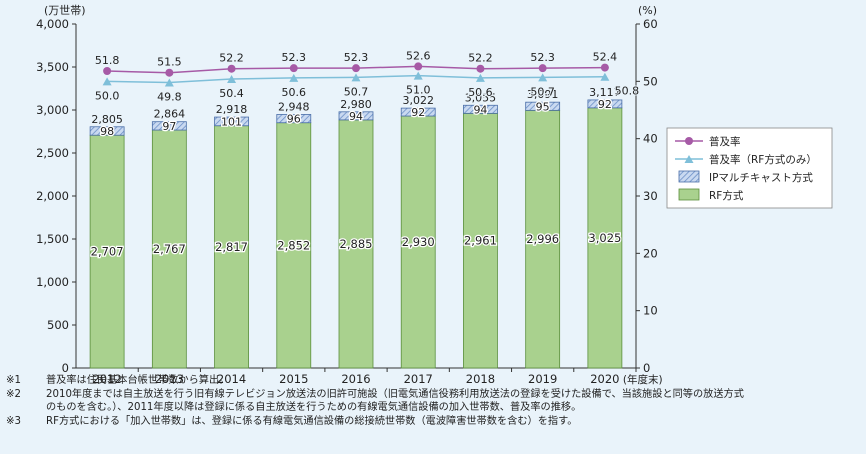 The height and width of the screenshot is (454, 866). I want to click on penetration-rate-label: 52.6, so click(418, 55).